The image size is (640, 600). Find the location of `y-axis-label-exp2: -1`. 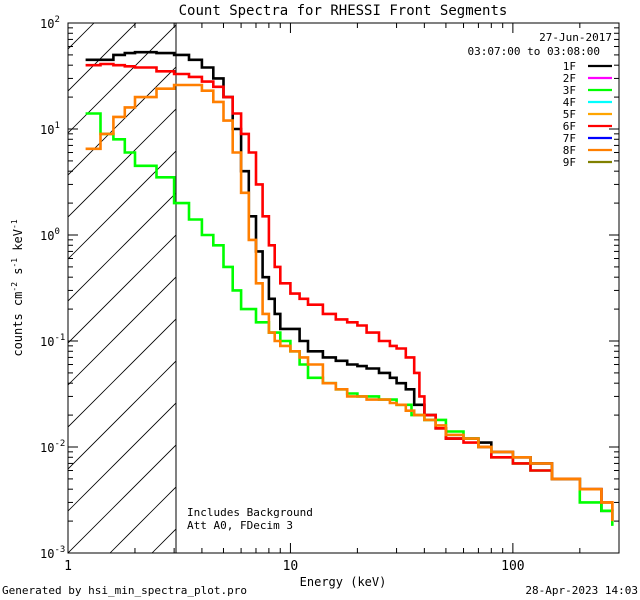

y-axis-label-exp2: -1 is located at coordinates (14, 263).